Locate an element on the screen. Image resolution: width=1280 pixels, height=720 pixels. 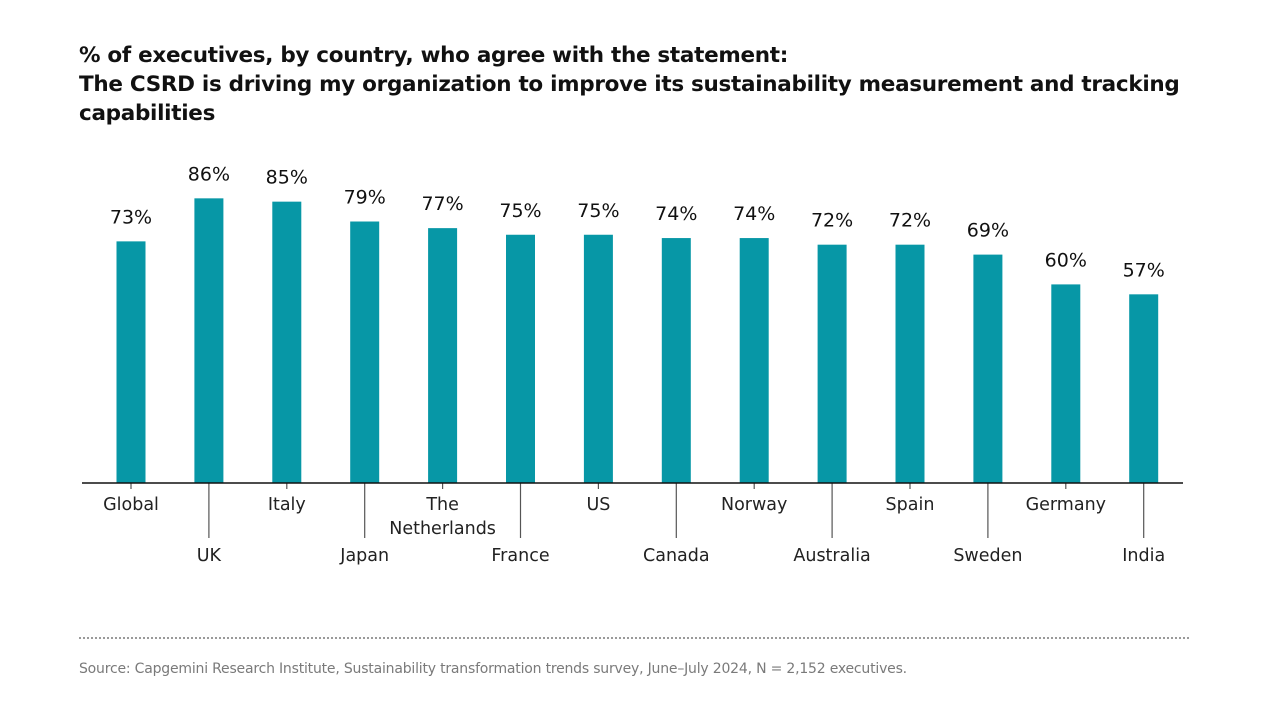
bar-spain is located at coordinates (910, 363).